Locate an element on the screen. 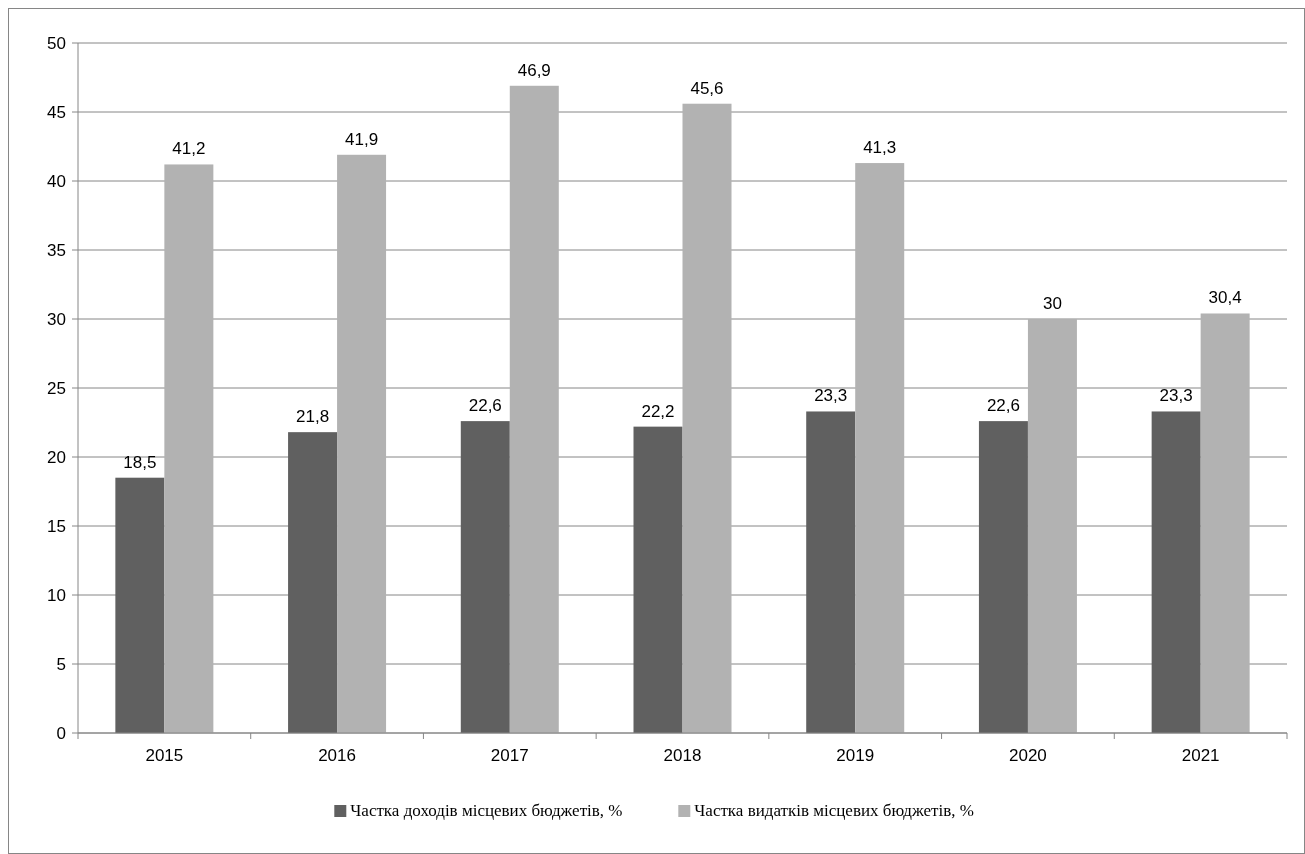 This screenshot has width=1305, height=854. y-tick-label: 40 is located at coordinates (56, 181).